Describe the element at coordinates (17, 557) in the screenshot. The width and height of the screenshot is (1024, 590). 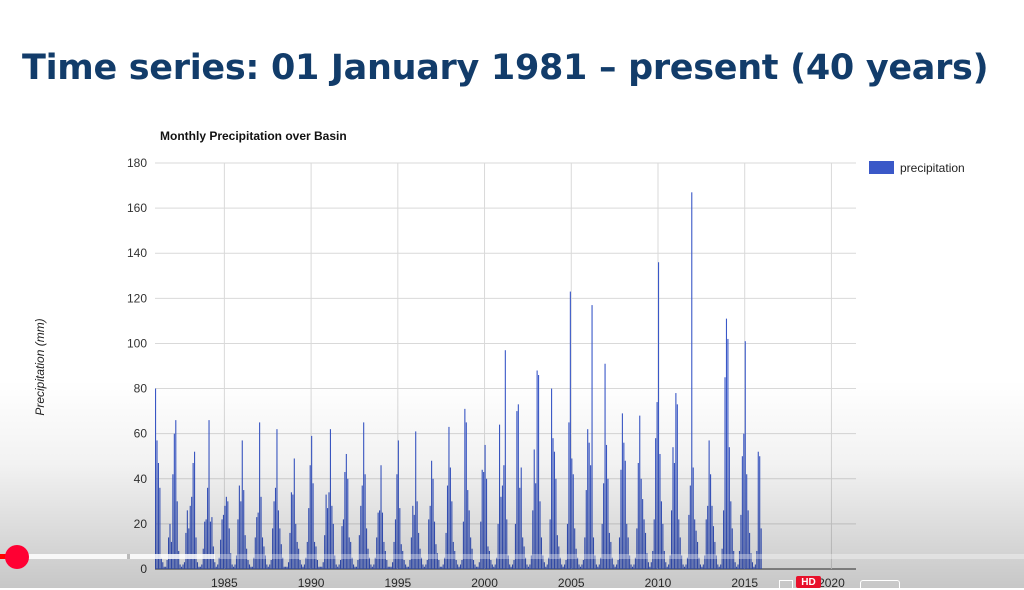
I see `scrubber-handle` at that location.